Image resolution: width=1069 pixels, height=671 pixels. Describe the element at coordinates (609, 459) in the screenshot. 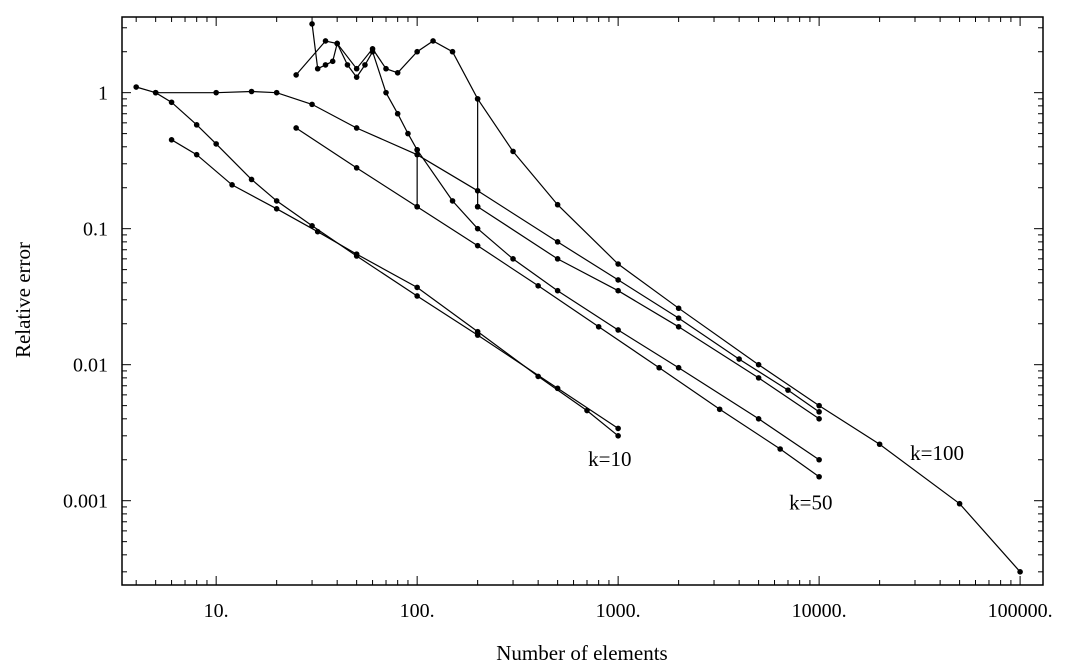

I see `series-label: k=10` at that location.